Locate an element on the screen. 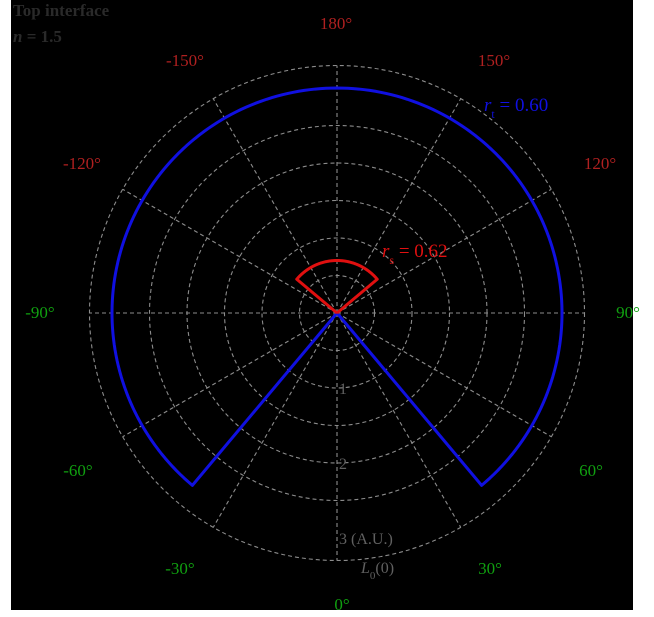 The image size is (654, 617). angle-tick-label: 30° is located at coordinates (490, 568).